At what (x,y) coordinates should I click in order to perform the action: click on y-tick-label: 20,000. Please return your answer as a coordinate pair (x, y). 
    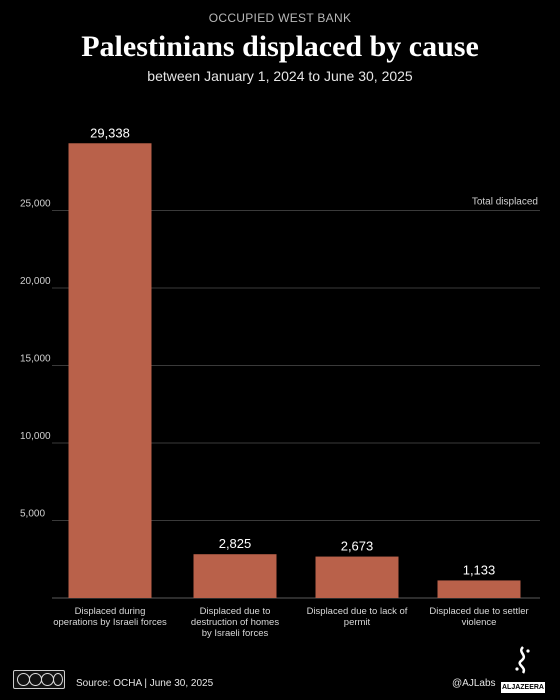
    Looking at the image, I should click on (35, 281).